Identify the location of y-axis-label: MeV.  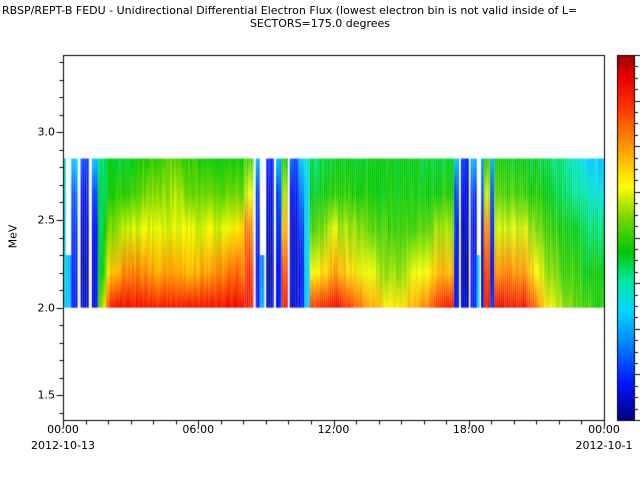
(13, 236).